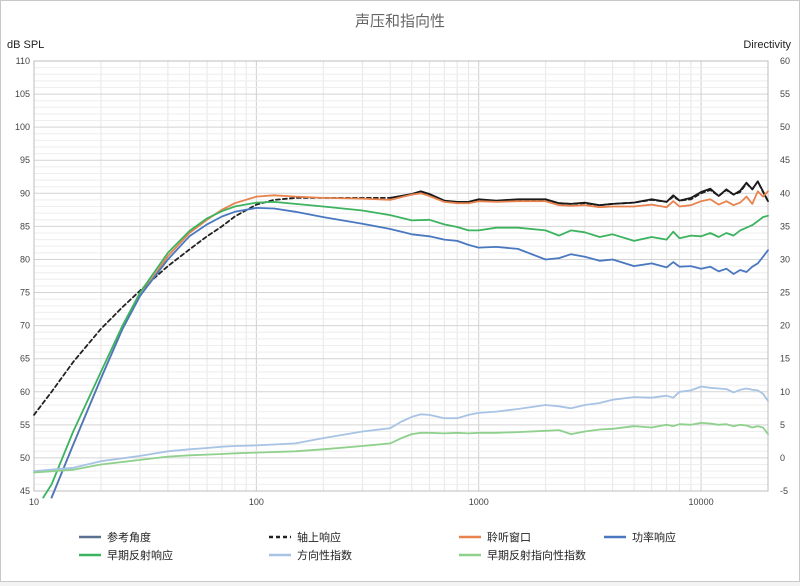 Image resolution: width=800 pixels, height=586 pixels. What do you see at coordinates (25, 392) in the screenshot?
I see `y-left-tick-label: 60` at bounding box center [25, 392].